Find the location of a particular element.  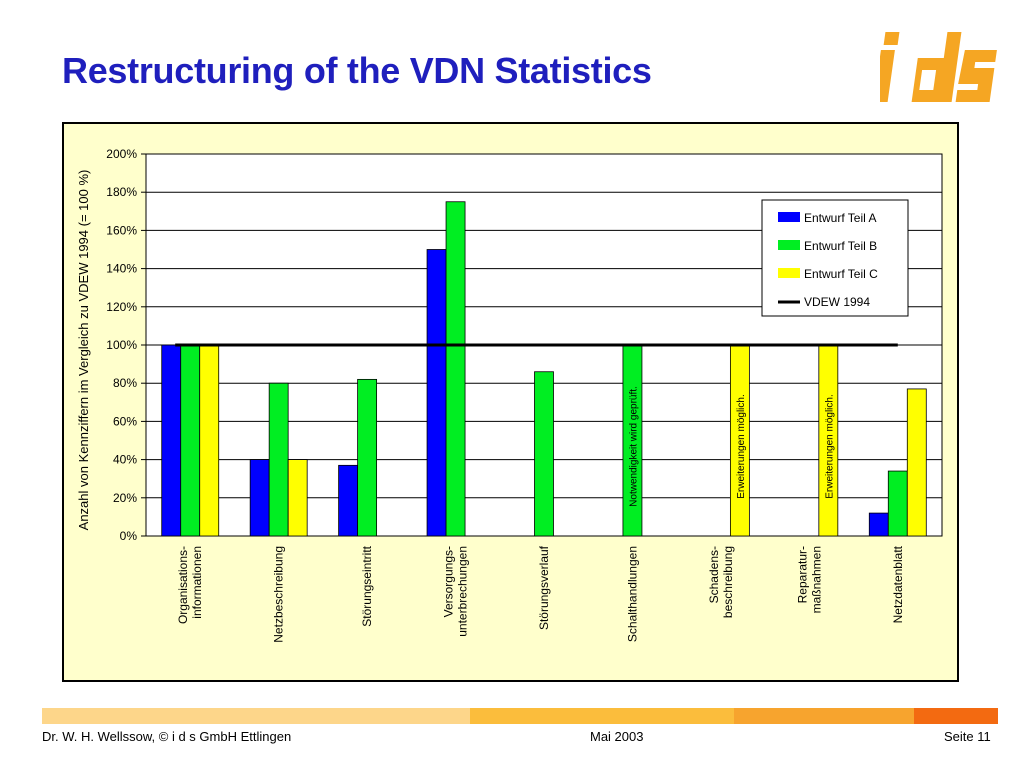

x-tick-label: unterbrechungen is located at coordinates (463, 591).